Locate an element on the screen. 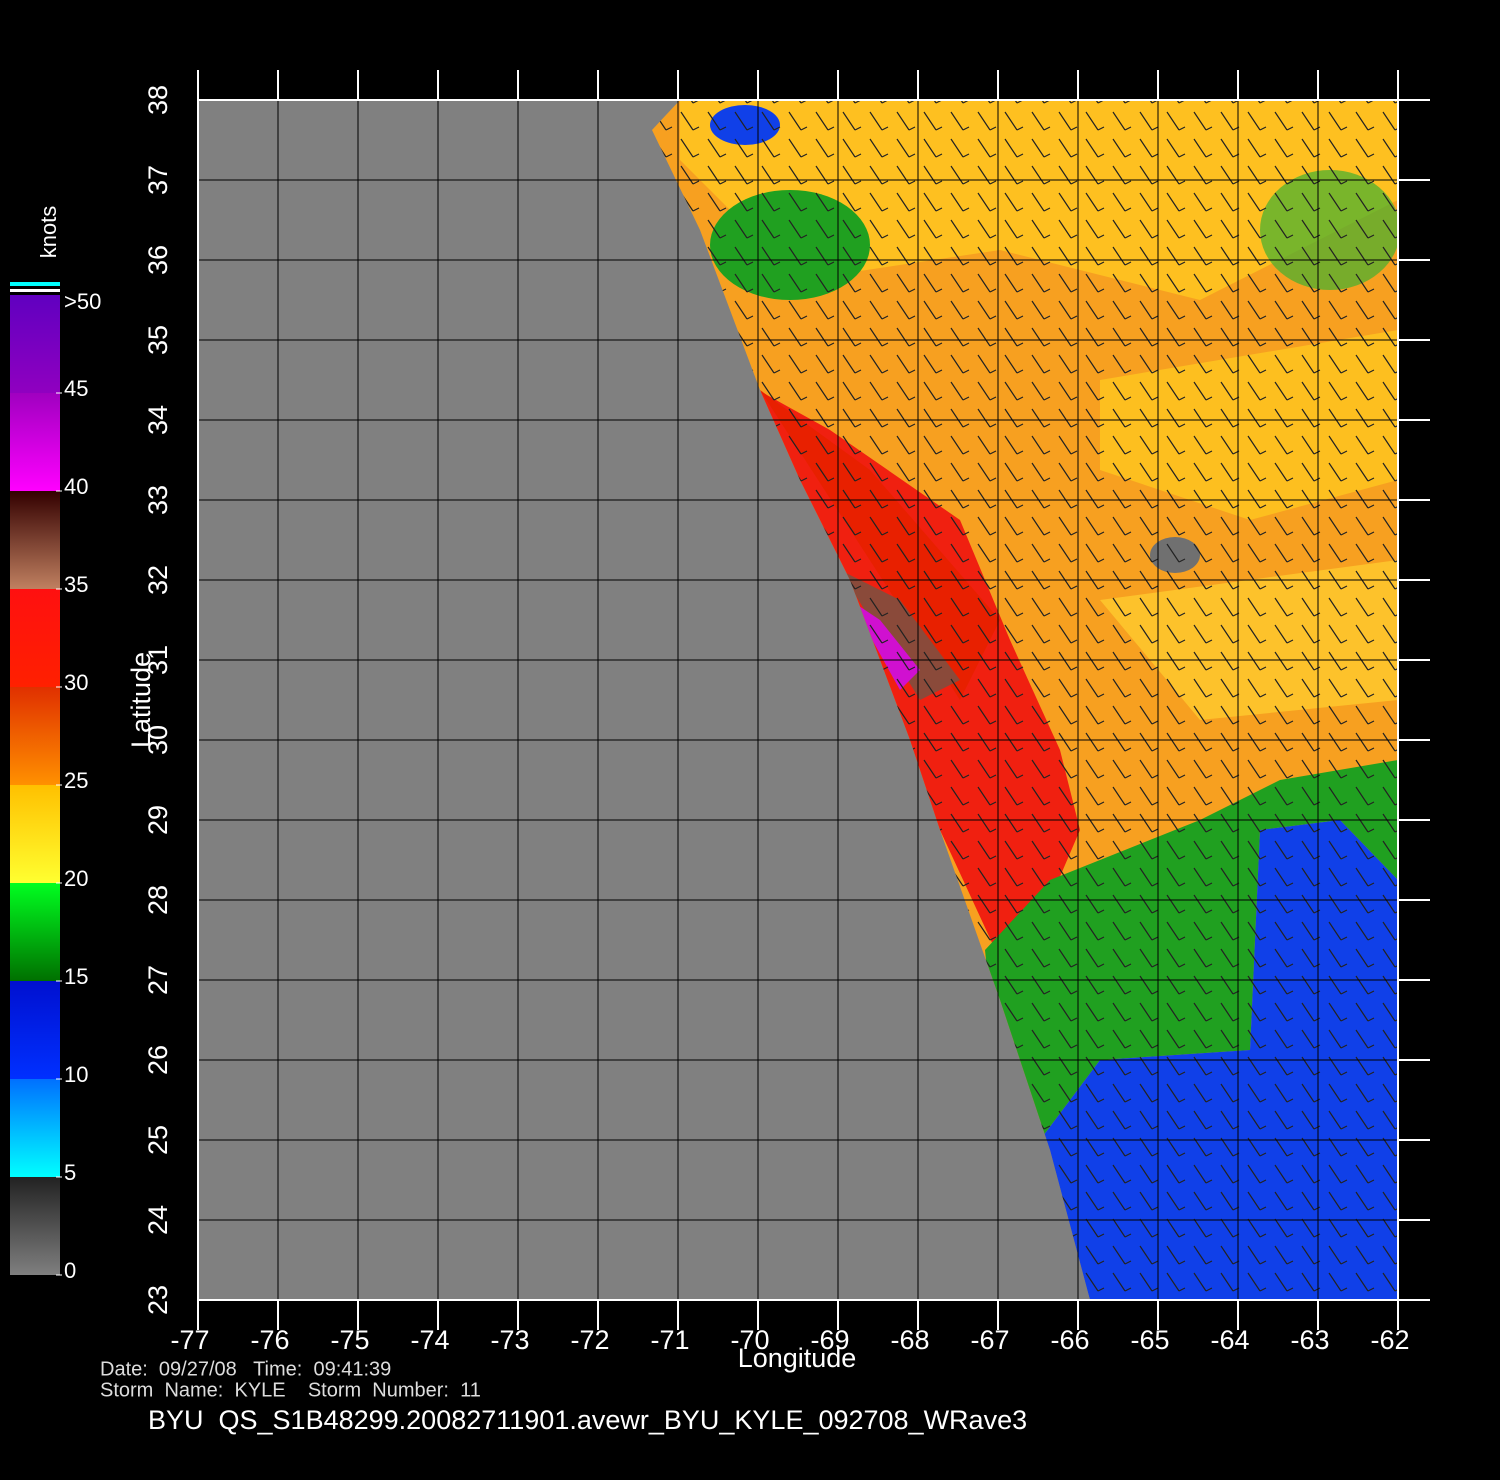  colorbar-label: 15 is located at coordinates (76, 976).